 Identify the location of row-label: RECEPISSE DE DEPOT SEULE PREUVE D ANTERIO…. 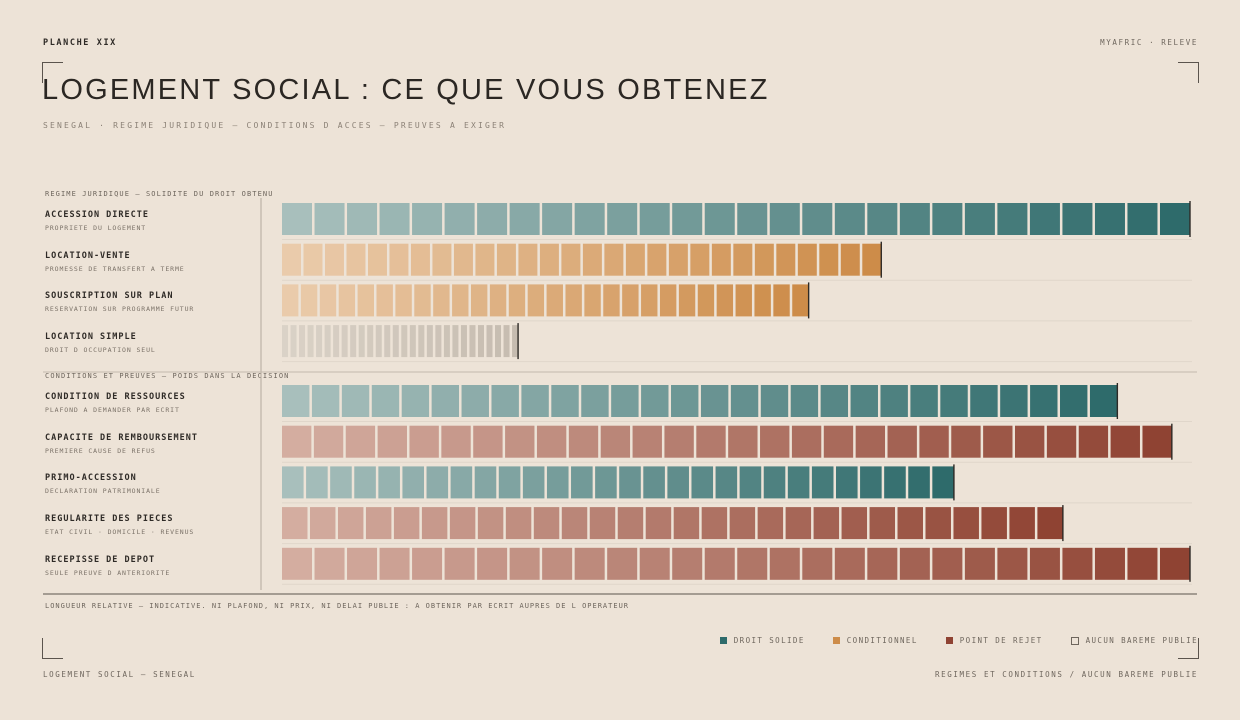
(150, 566).